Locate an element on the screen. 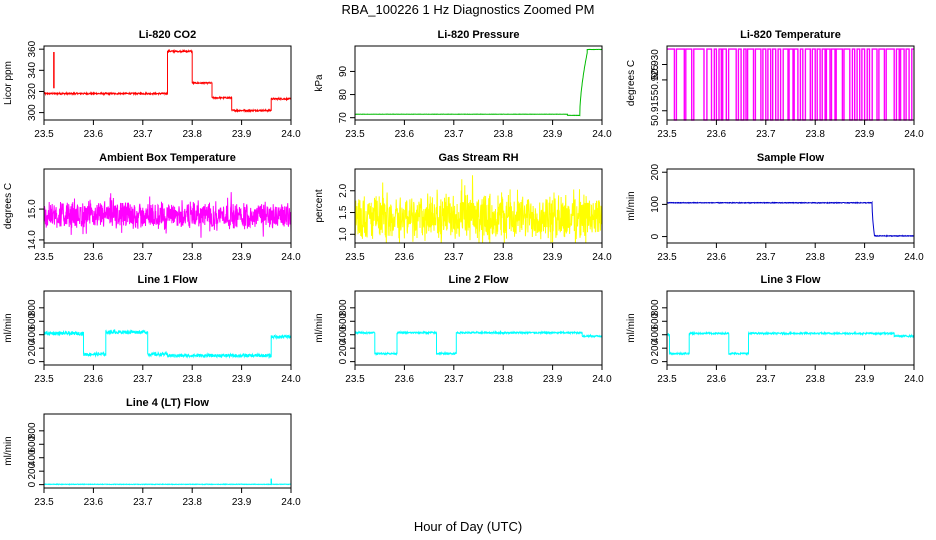 The width and height of the screenshot is (936, 540). panel-title: Line 4 (LT) Flow is located at coordinates (167, 403).